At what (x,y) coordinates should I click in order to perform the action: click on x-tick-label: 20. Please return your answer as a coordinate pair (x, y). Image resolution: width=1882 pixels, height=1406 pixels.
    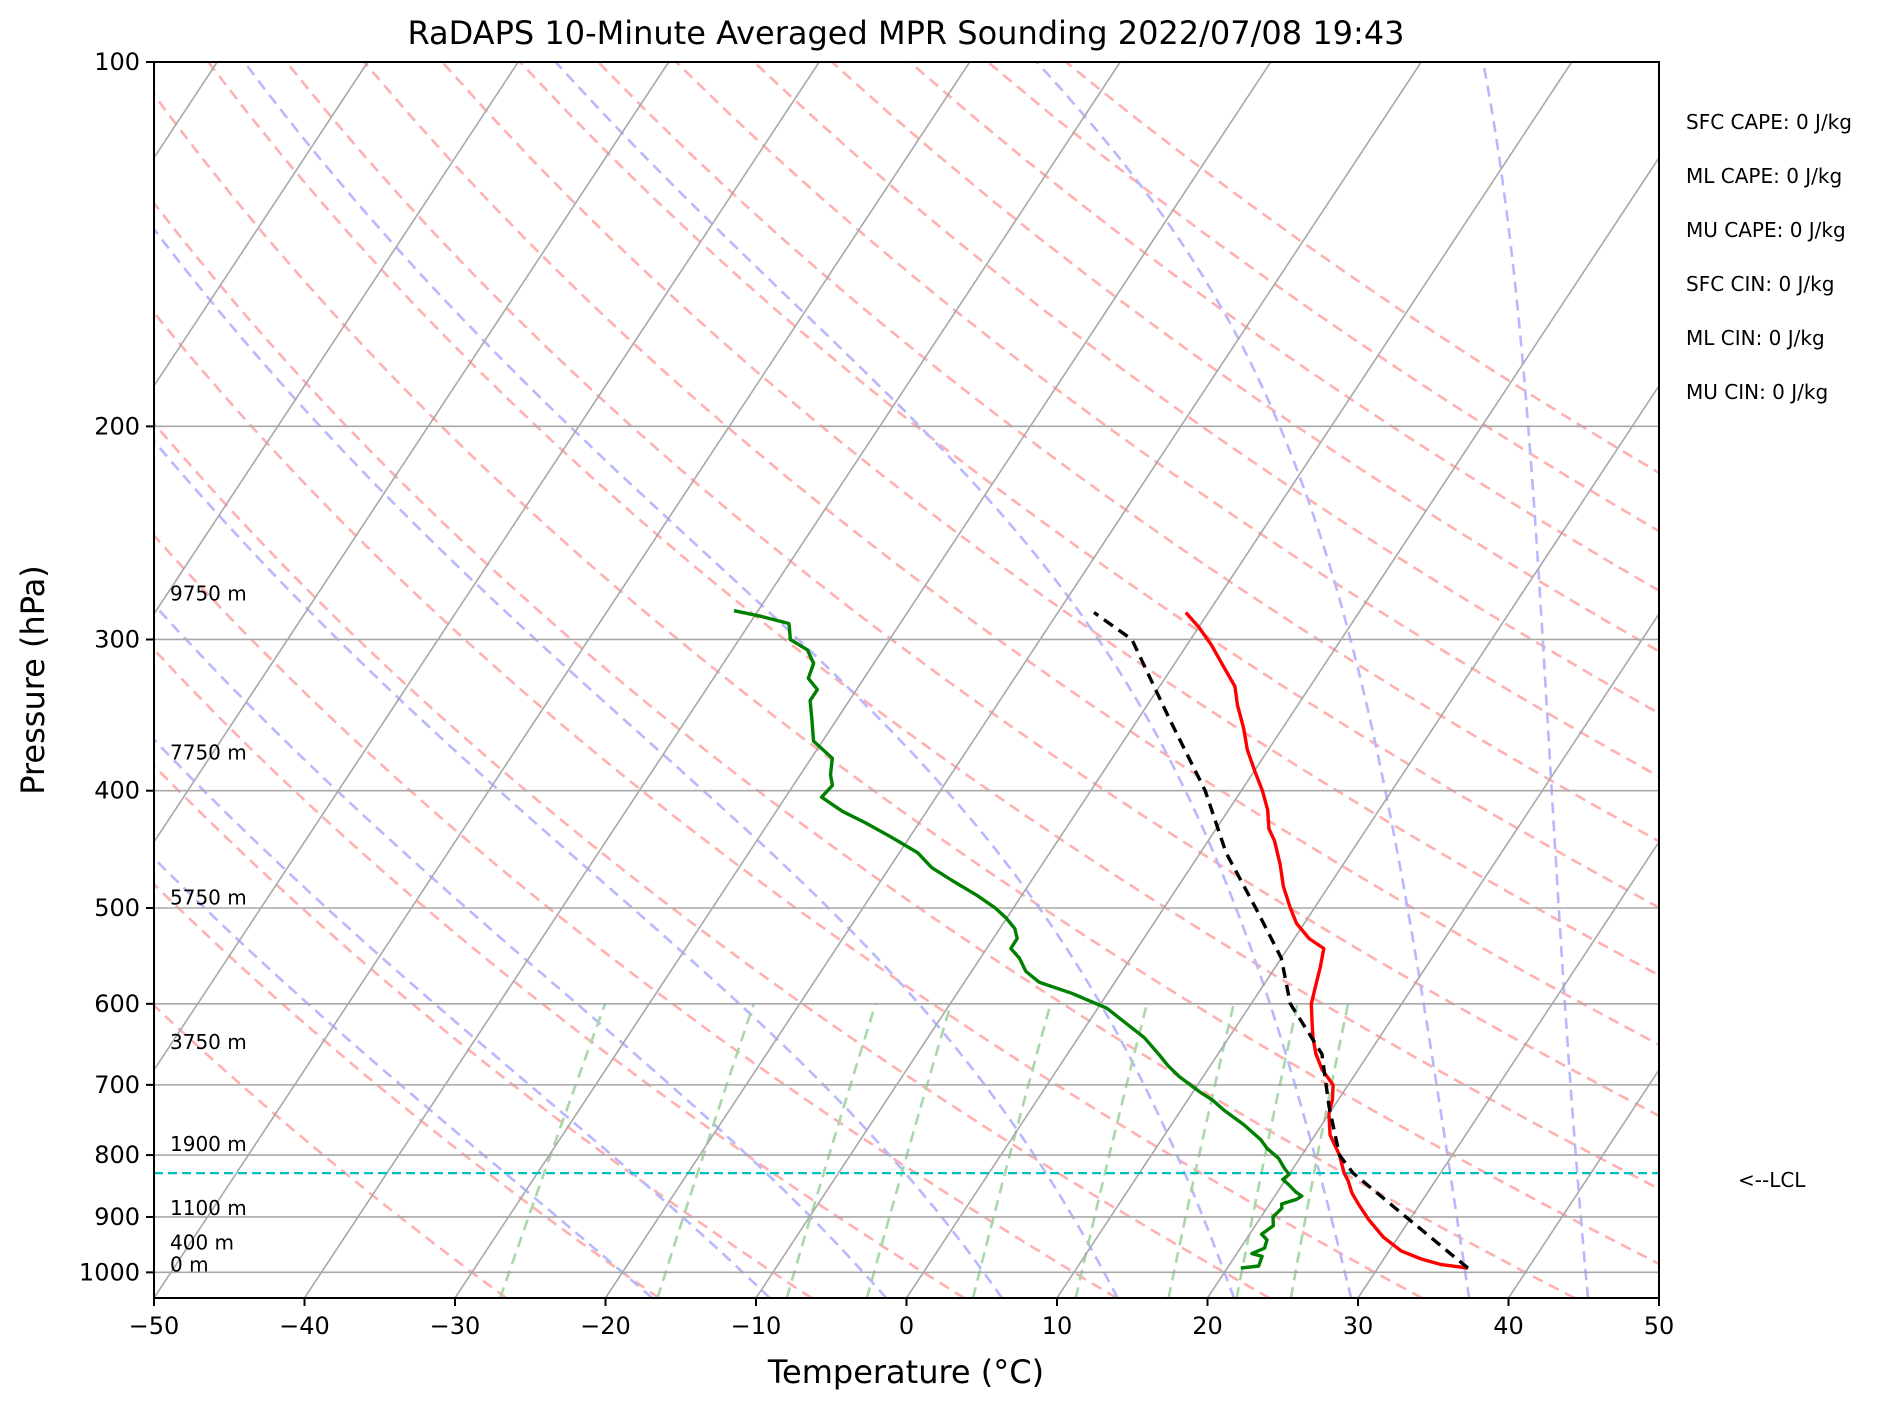
    Looking at the image, I should click on (1207, 1326).